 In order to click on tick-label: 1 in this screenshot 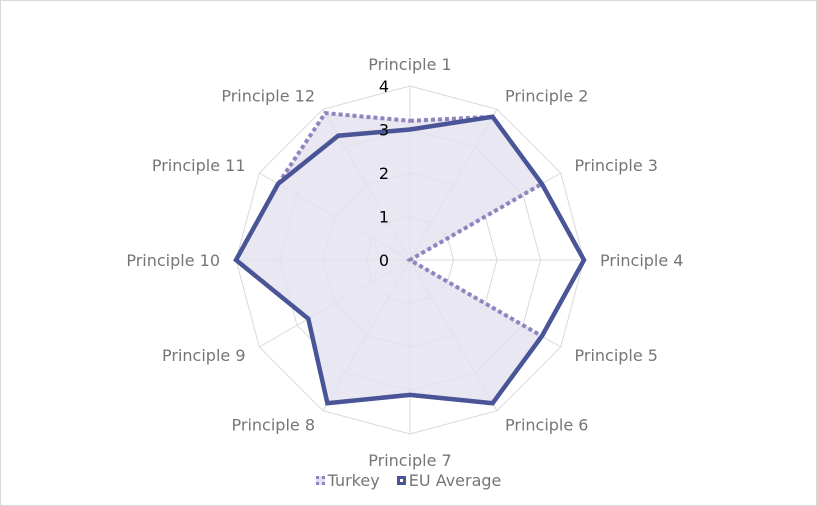, I will do `click(384, 217)`.